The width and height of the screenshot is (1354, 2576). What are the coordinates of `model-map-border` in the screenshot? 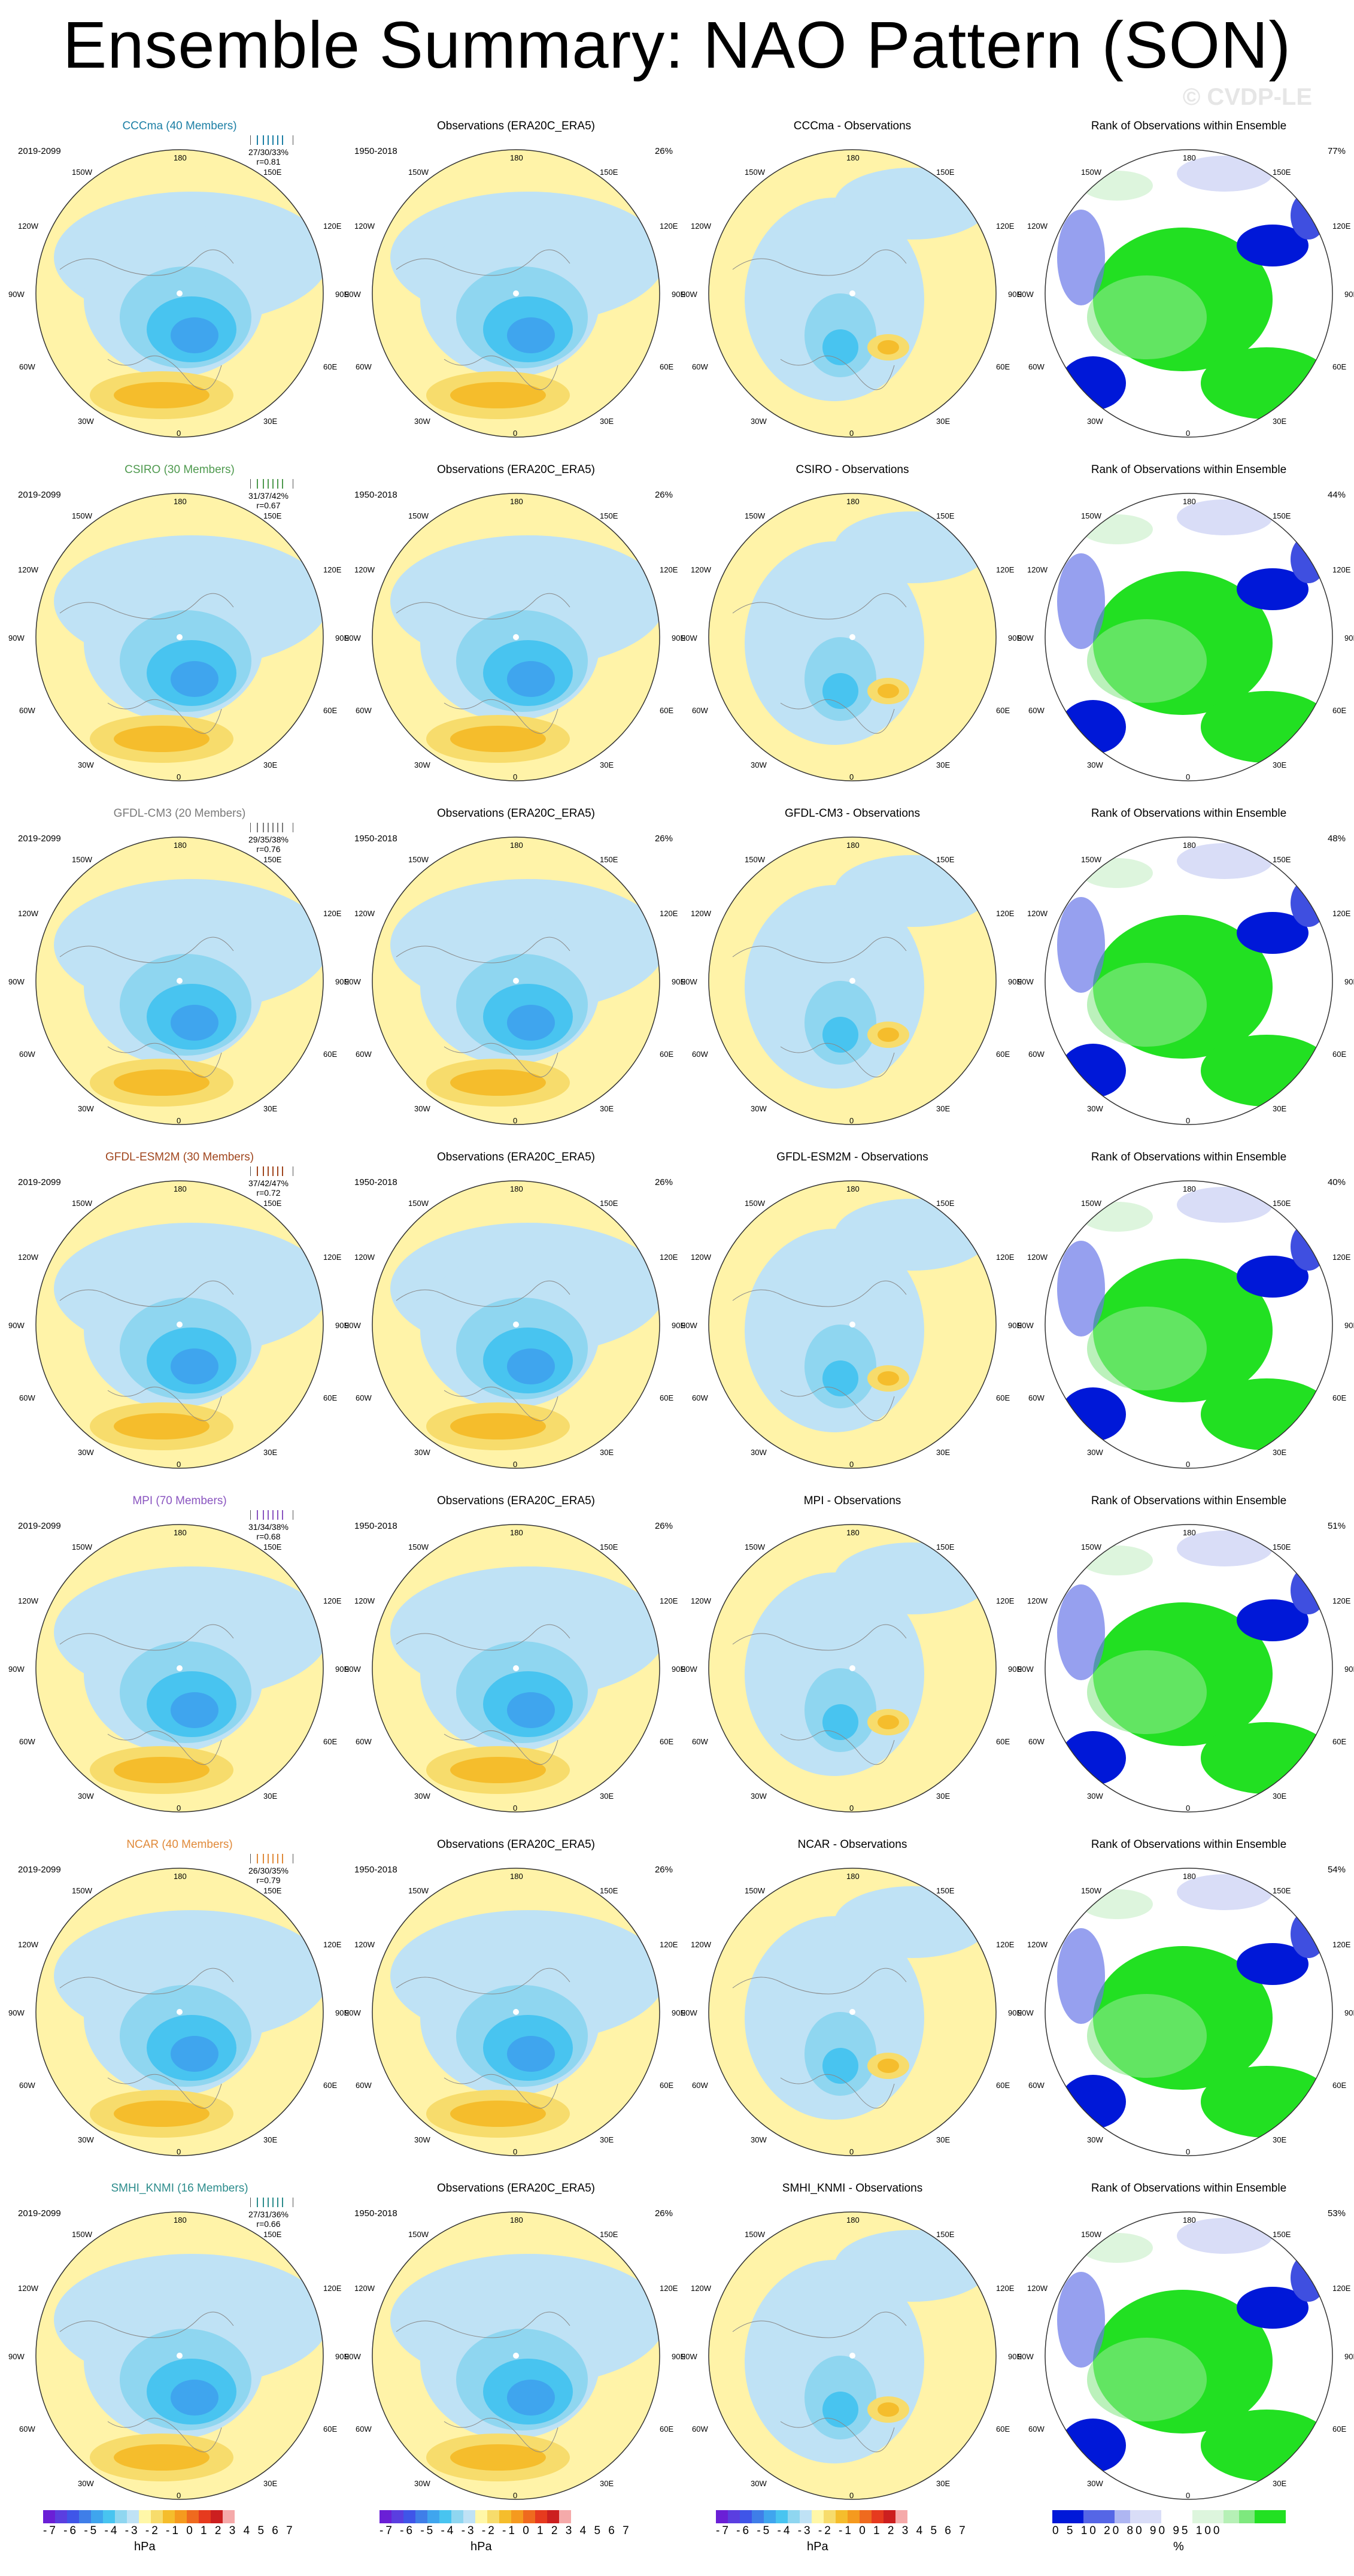 It's located at (179, 293).